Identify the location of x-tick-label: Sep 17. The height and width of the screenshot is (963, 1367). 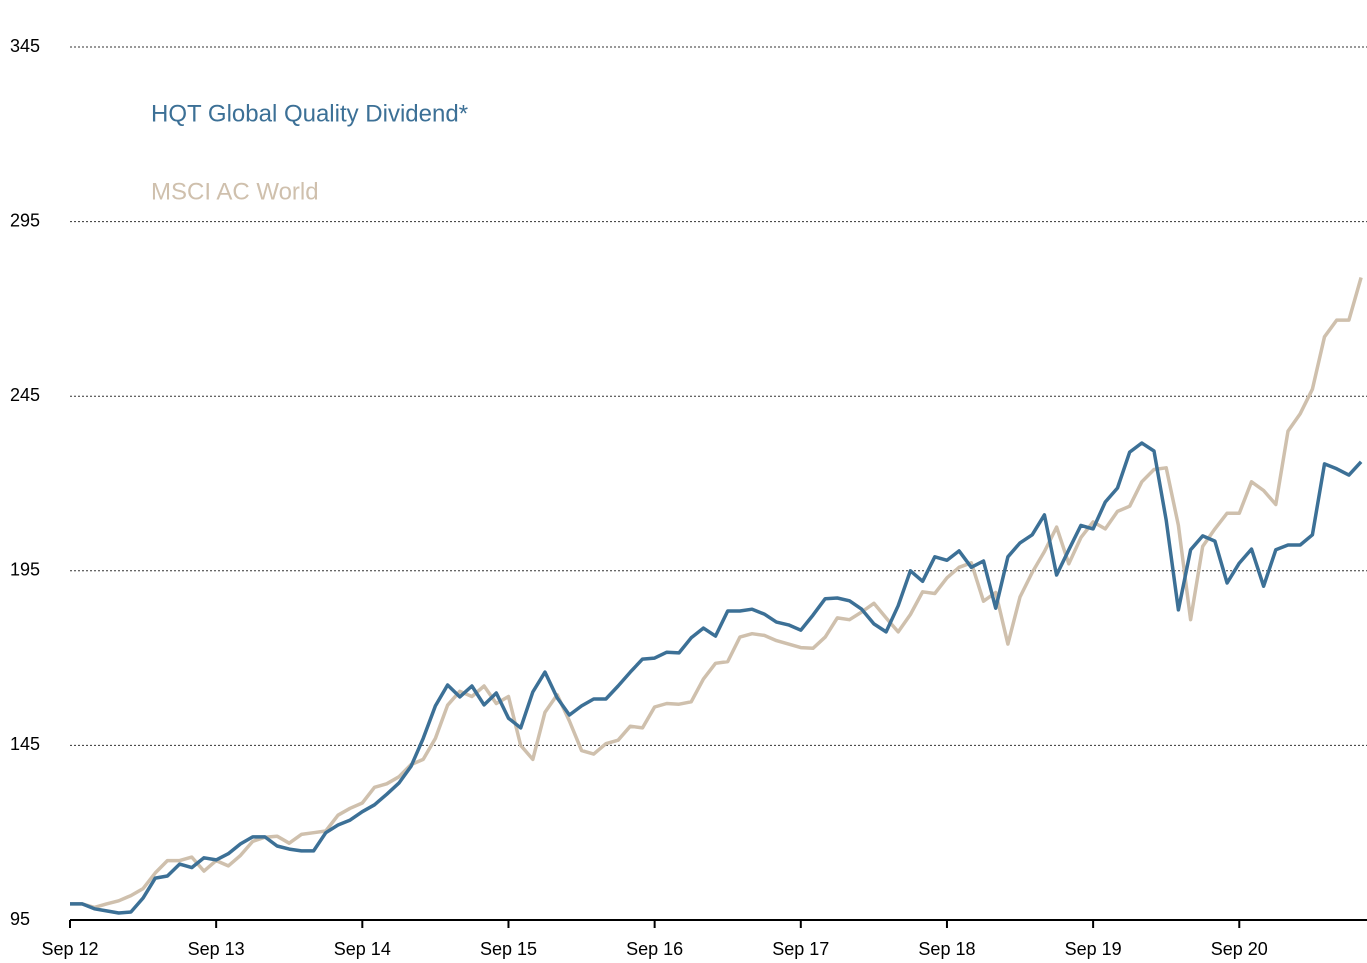
(800, 949).